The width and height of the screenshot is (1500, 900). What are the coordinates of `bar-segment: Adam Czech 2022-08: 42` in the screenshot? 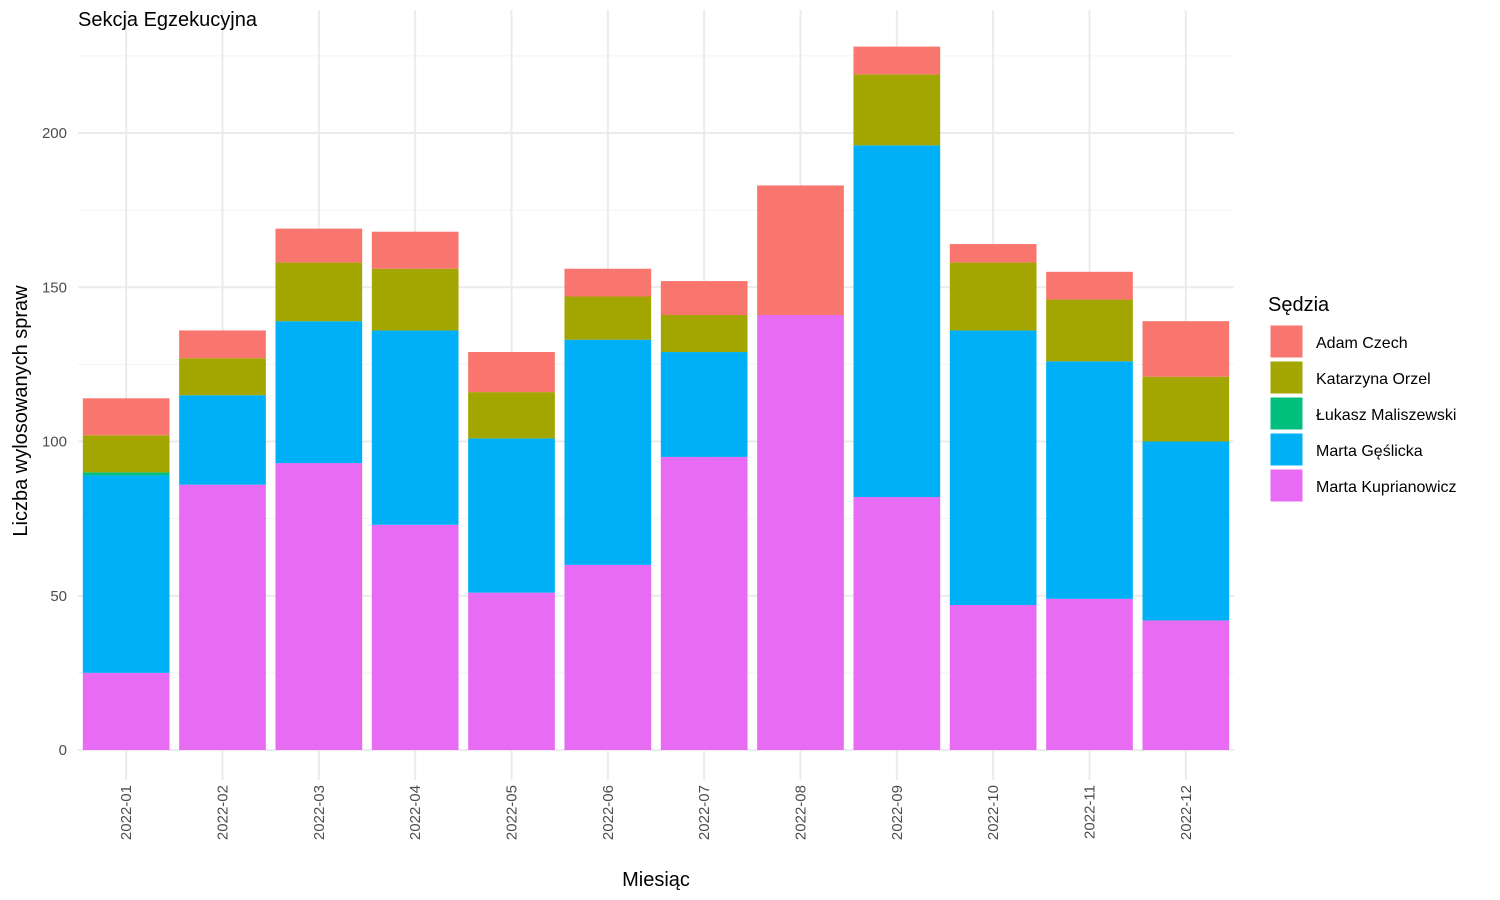 It's located at (800, 250).